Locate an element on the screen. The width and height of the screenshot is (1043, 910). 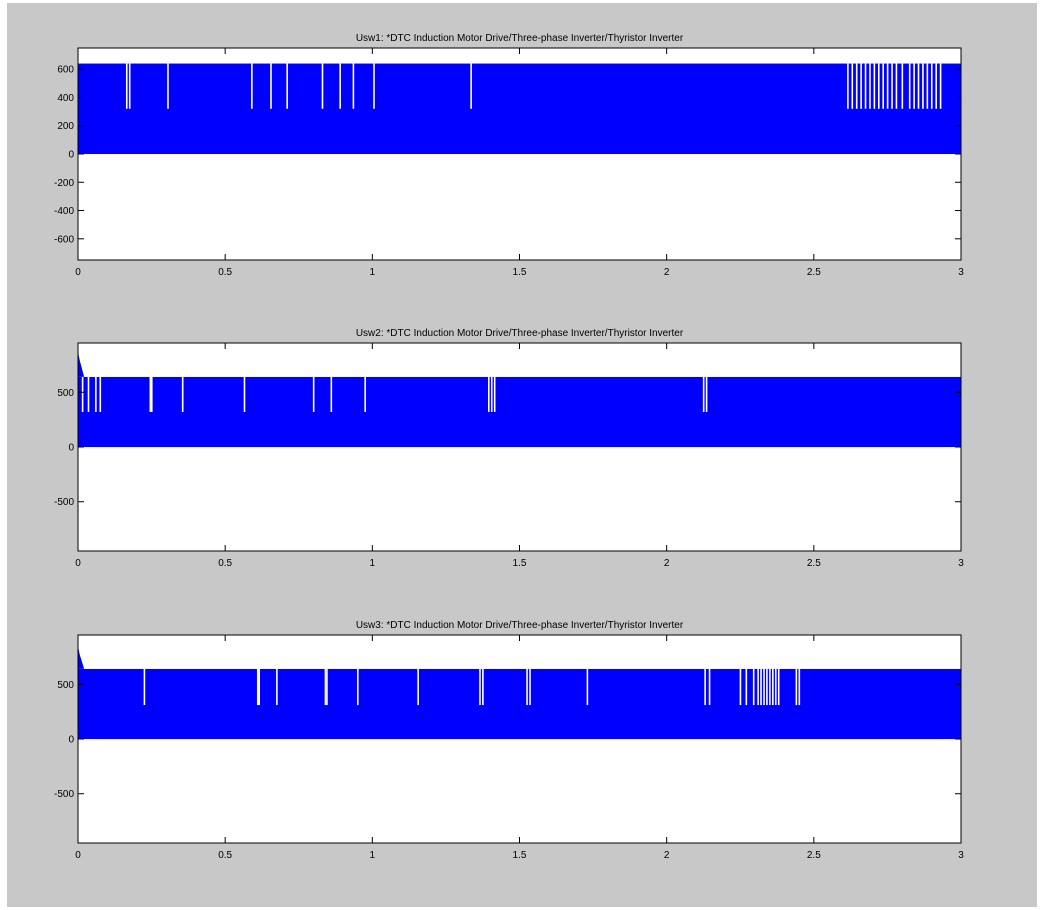
y-tick-label: 600 is located at coordinates (65, 70).